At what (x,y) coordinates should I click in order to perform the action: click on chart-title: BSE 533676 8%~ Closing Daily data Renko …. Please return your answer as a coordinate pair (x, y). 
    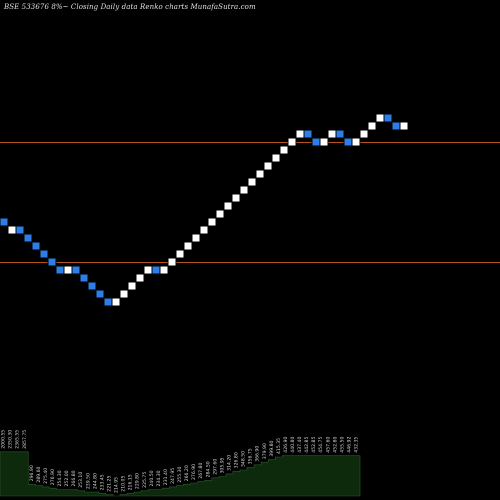
    Looking at the image, I should click on (130, 7).